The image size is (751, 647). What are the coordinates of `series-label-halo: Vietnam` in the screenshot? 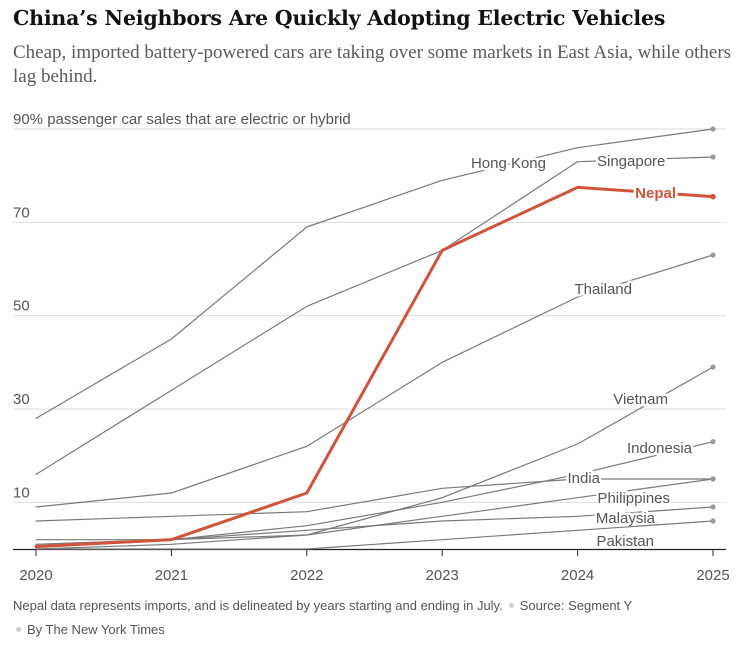 It's located at (640, 399).